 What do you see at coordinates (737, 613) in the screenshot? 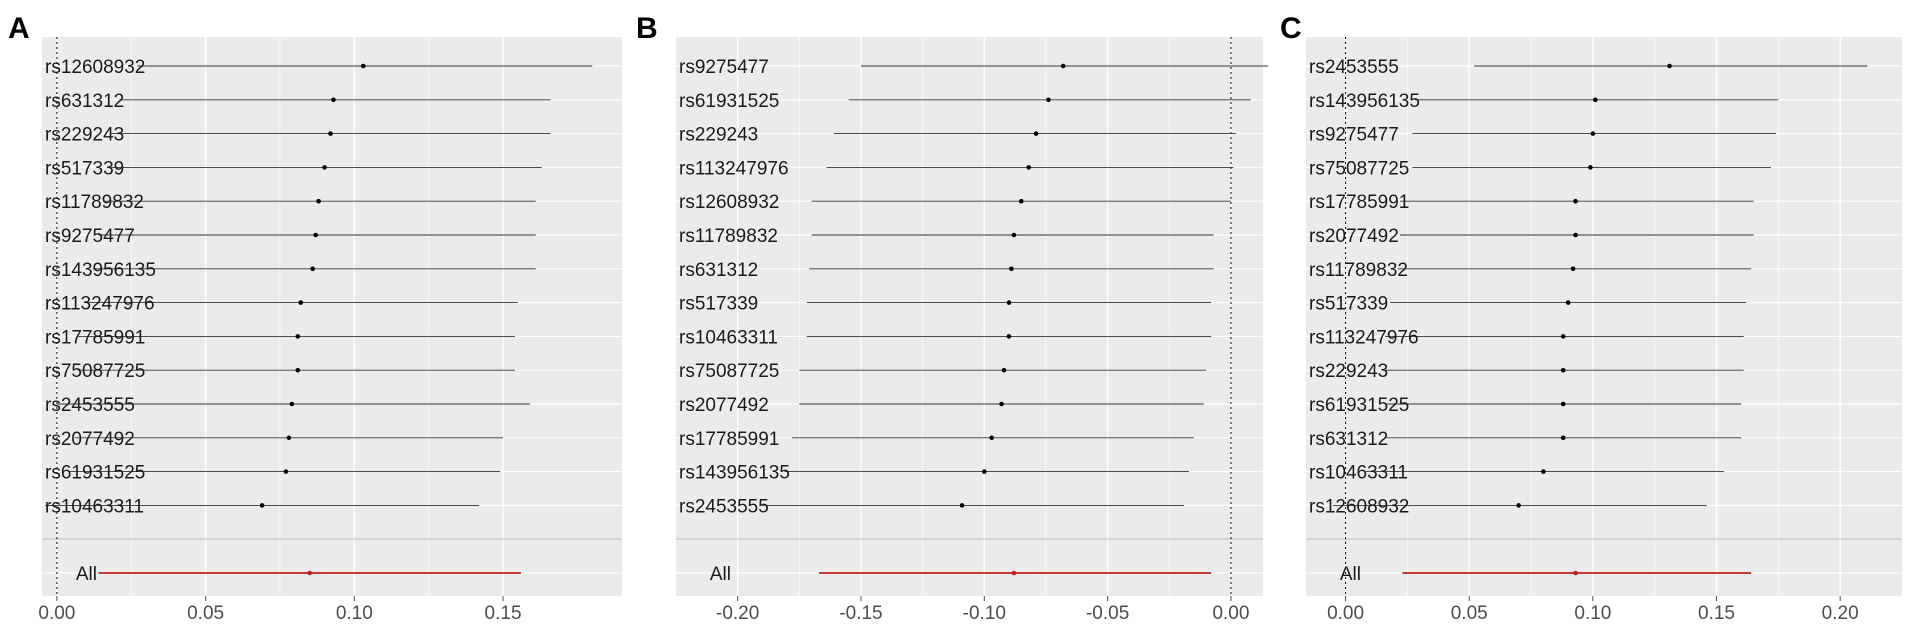
I see `x-tick-label: -0.20` at bounding box center [737, 613].